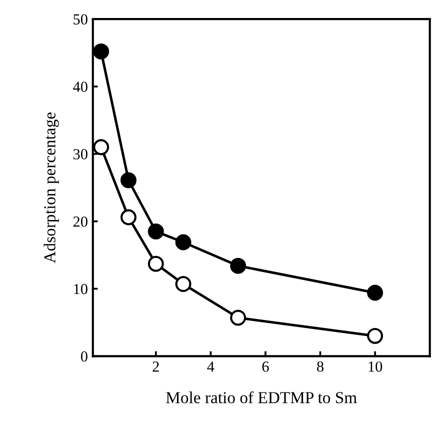 The width and height of the screenshot is (432, 424). What do you see at coordinates (81, 19) in the screenshot?
I see `y-tick-label: 50` at bounding box center [81, 19].